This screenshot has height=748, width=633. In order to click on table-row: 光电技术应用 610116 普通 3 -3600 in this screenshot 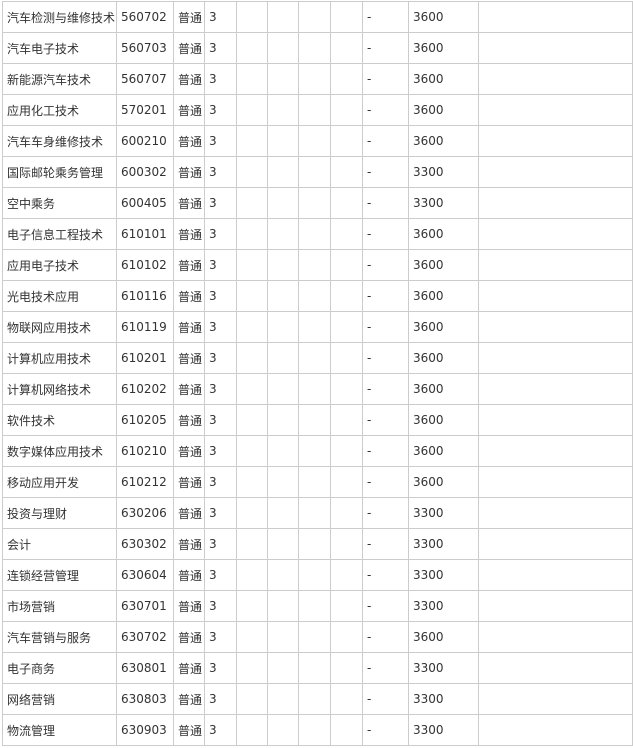, I will do `click(317, 296)`.